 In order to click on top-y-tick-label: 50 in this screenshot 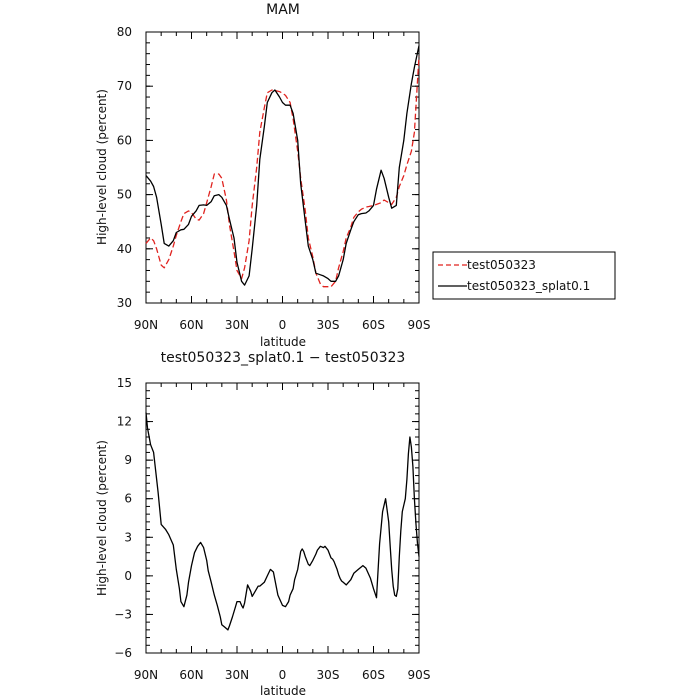, I will do `click(124, 195)`.